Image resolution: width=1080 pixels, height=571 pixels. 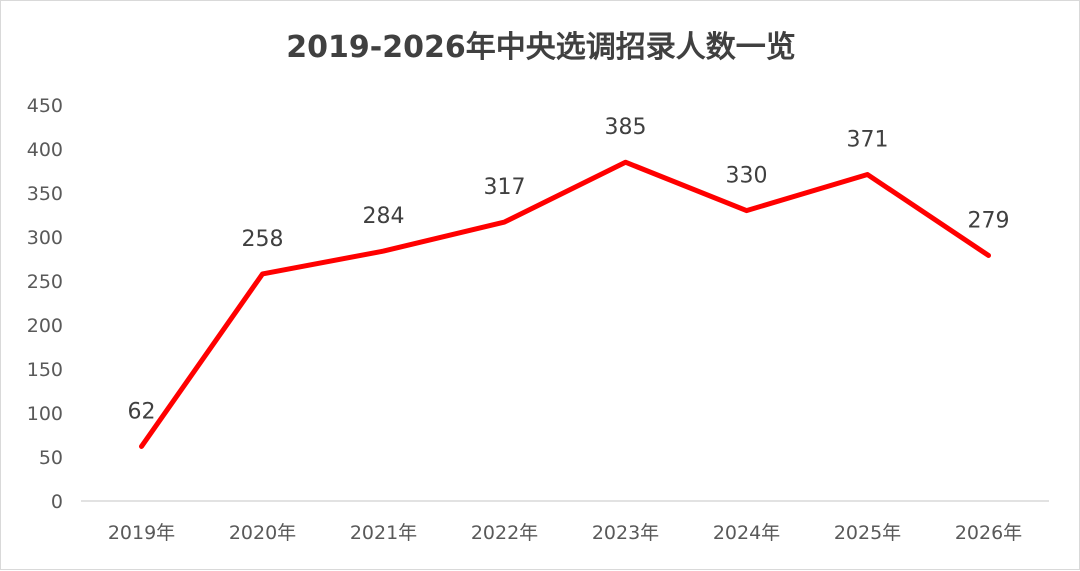 I want to click on data-label: 371, so click(x=868, y=140).